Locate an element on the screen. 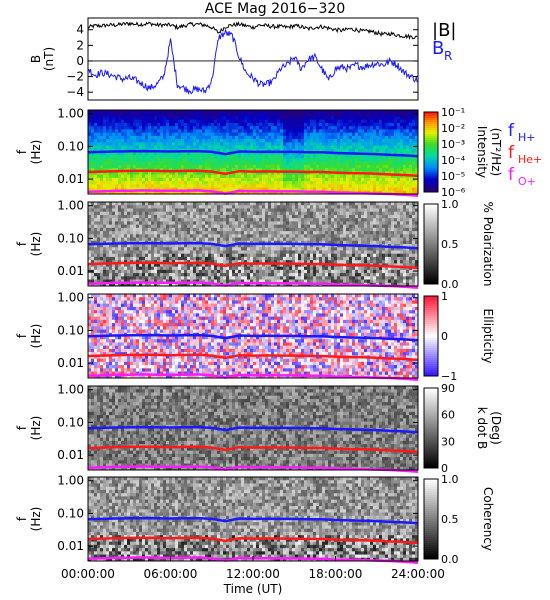 This screenshot has height=600, width=550. polarization-colorbar: 1.0 0.5 0.0 % Polarization is located at coordinates (459, 244).